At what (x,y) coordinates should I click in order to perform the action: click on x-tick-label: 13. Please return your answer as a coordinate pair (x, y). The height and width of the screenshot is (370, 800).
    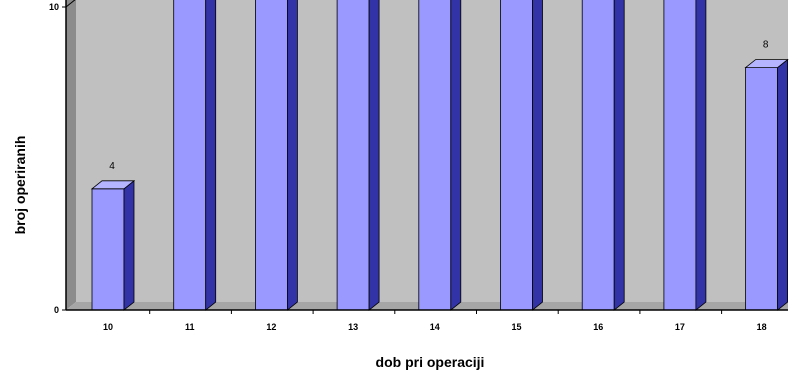
    Looking at the image, I should click on (353, 327).